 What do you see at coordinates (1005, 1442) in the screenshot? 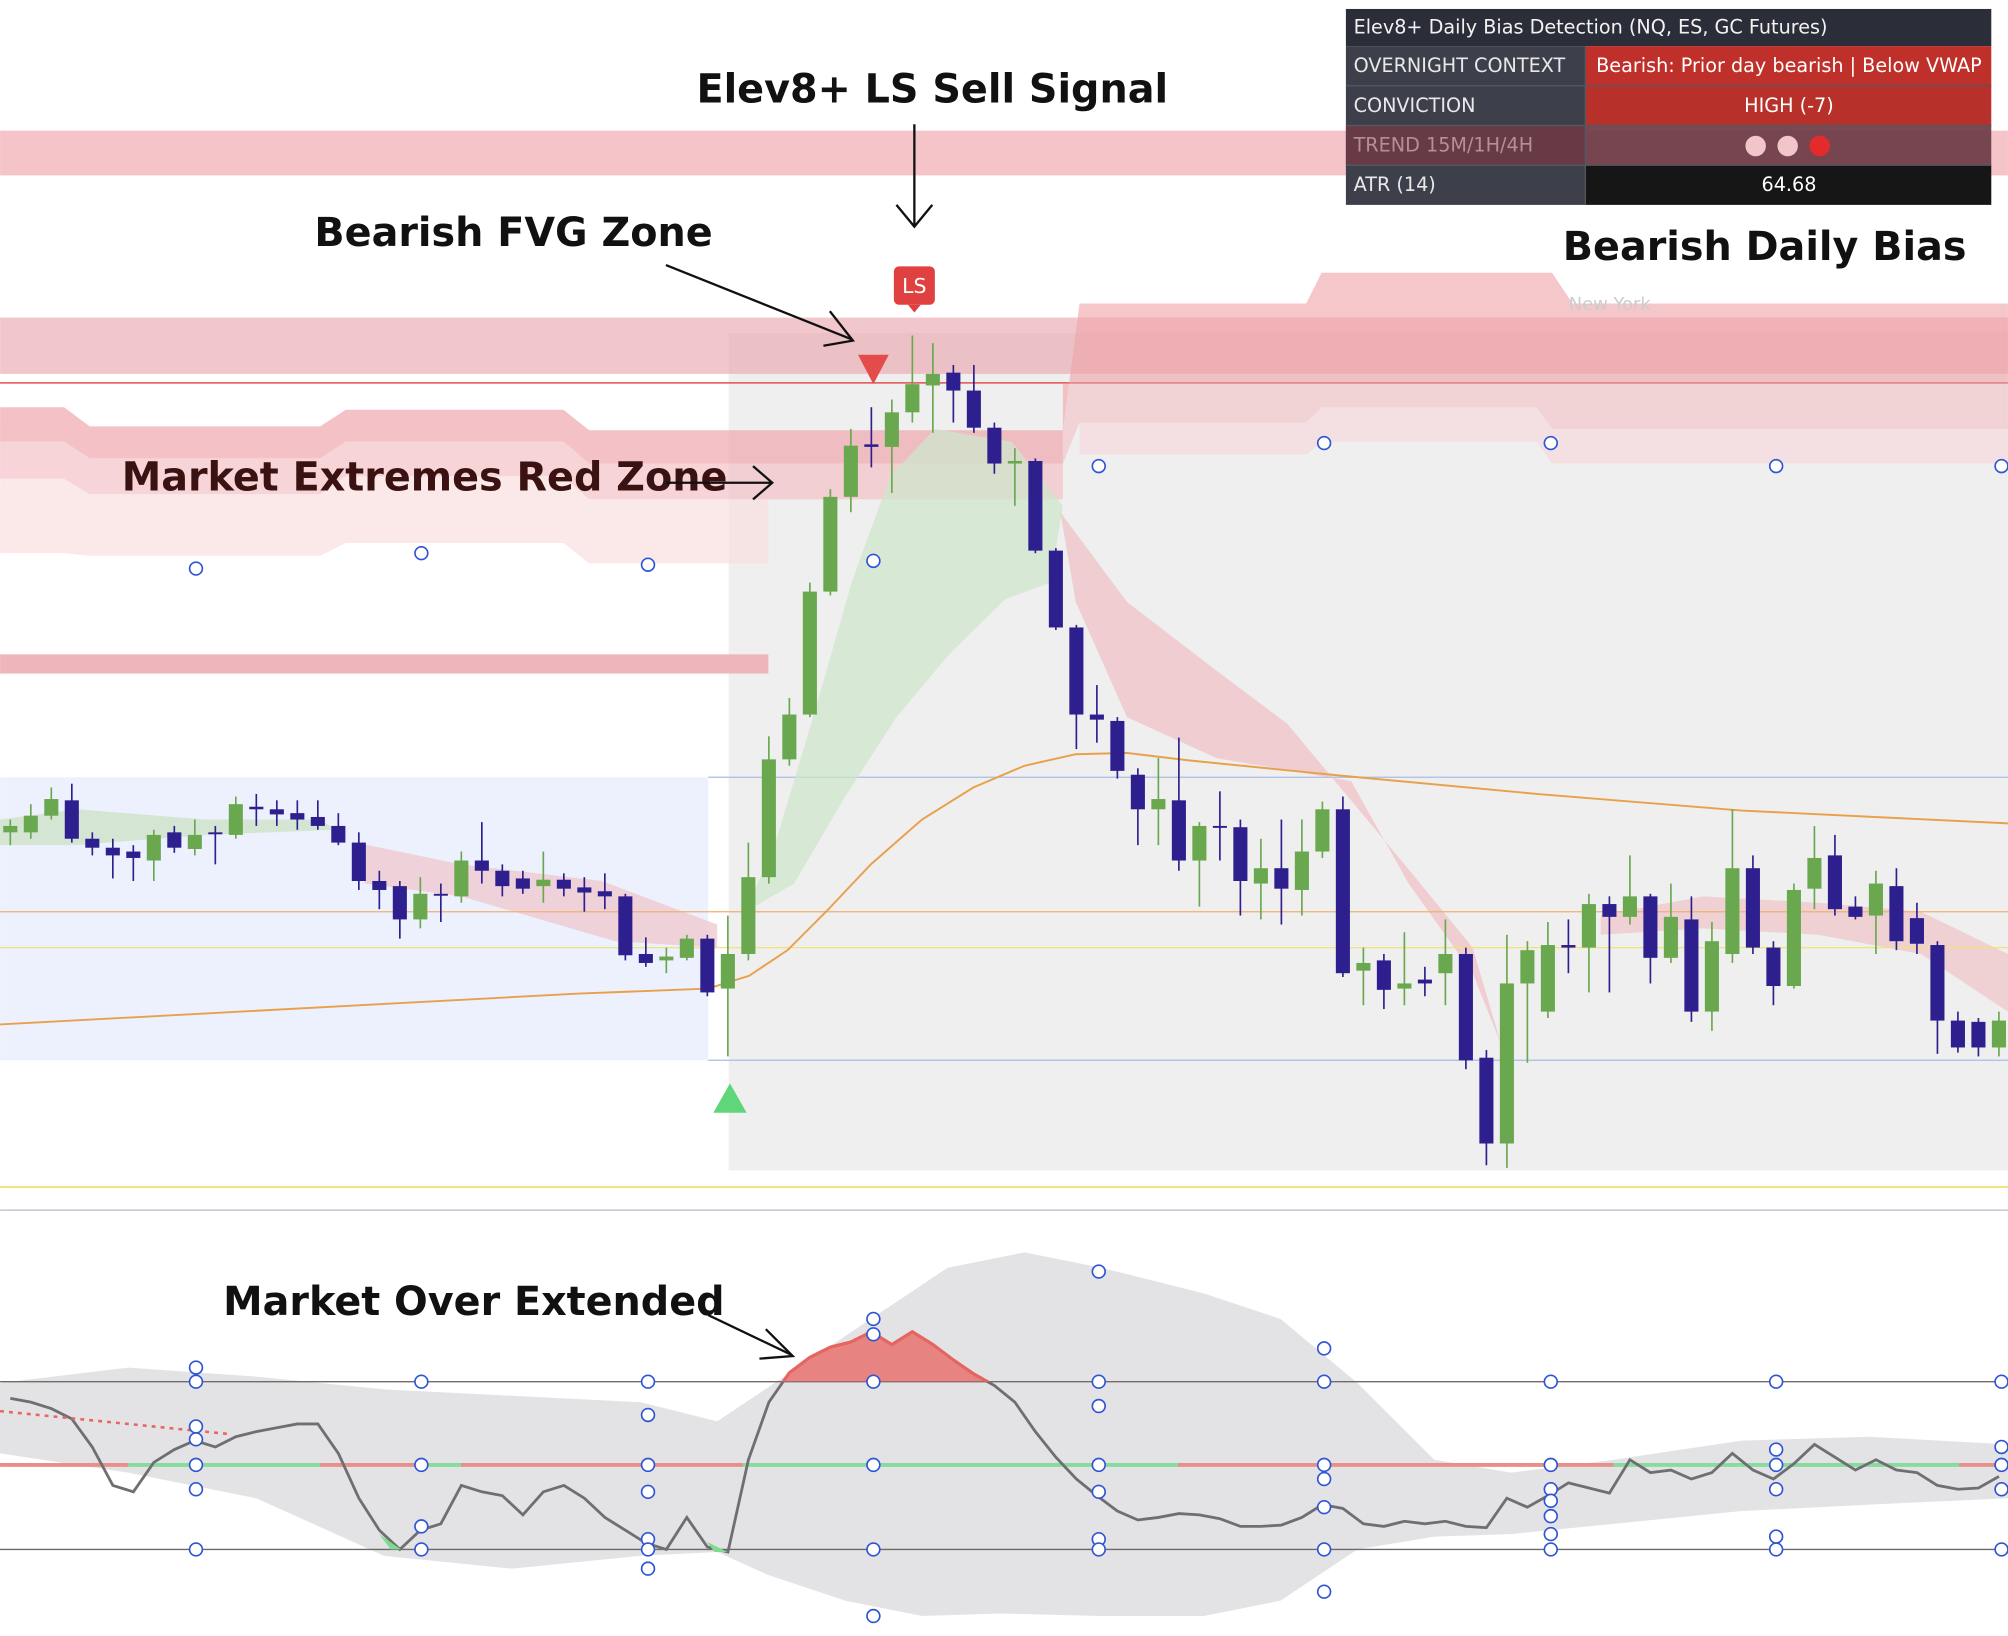
I see `oscillator-line` at bounding box center [1005, 1442].